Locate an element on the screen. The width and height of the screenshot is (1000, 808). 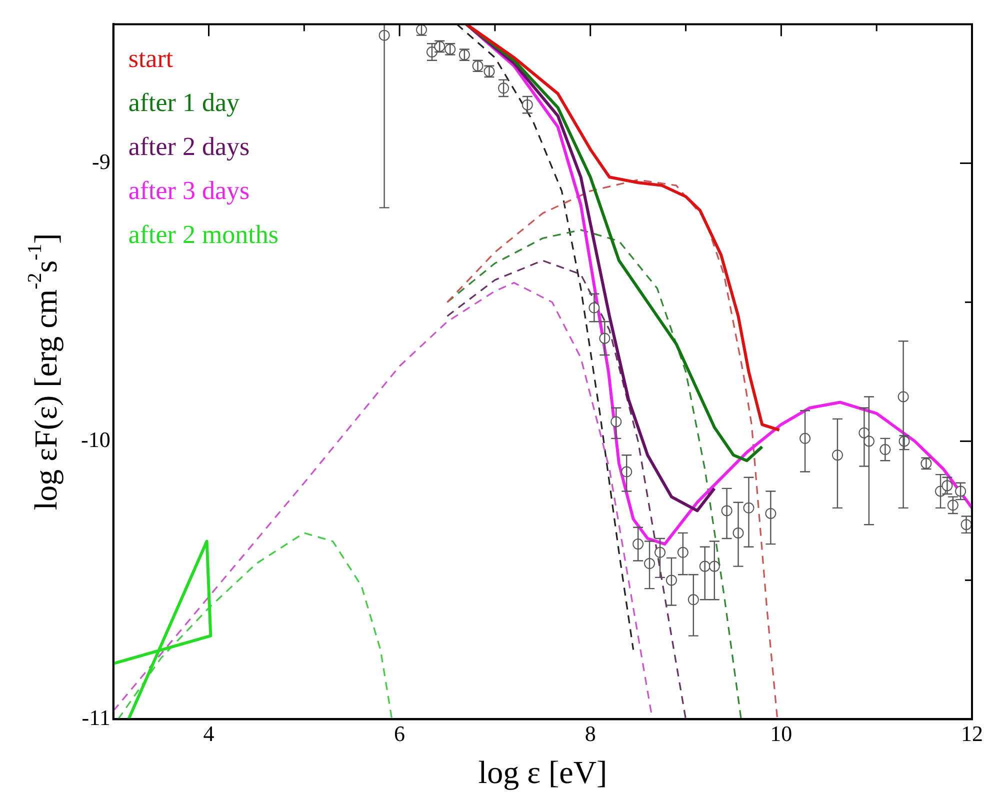
text: after 2 days is located at coordinates (189, 147).